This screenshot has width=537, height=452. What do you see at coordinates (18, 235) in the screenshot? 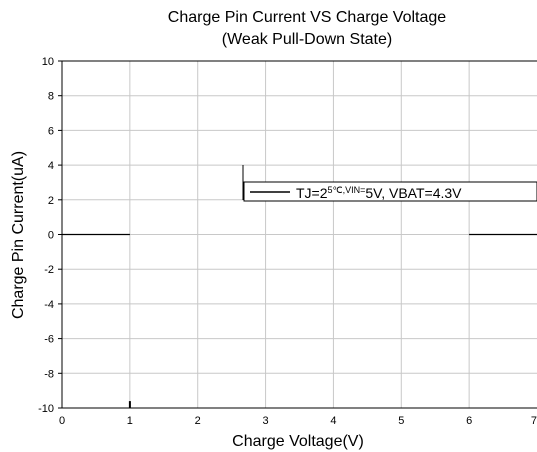
I see `y-axis-title: Charge Pin Current(uA)` at bounding box center [18, 235].